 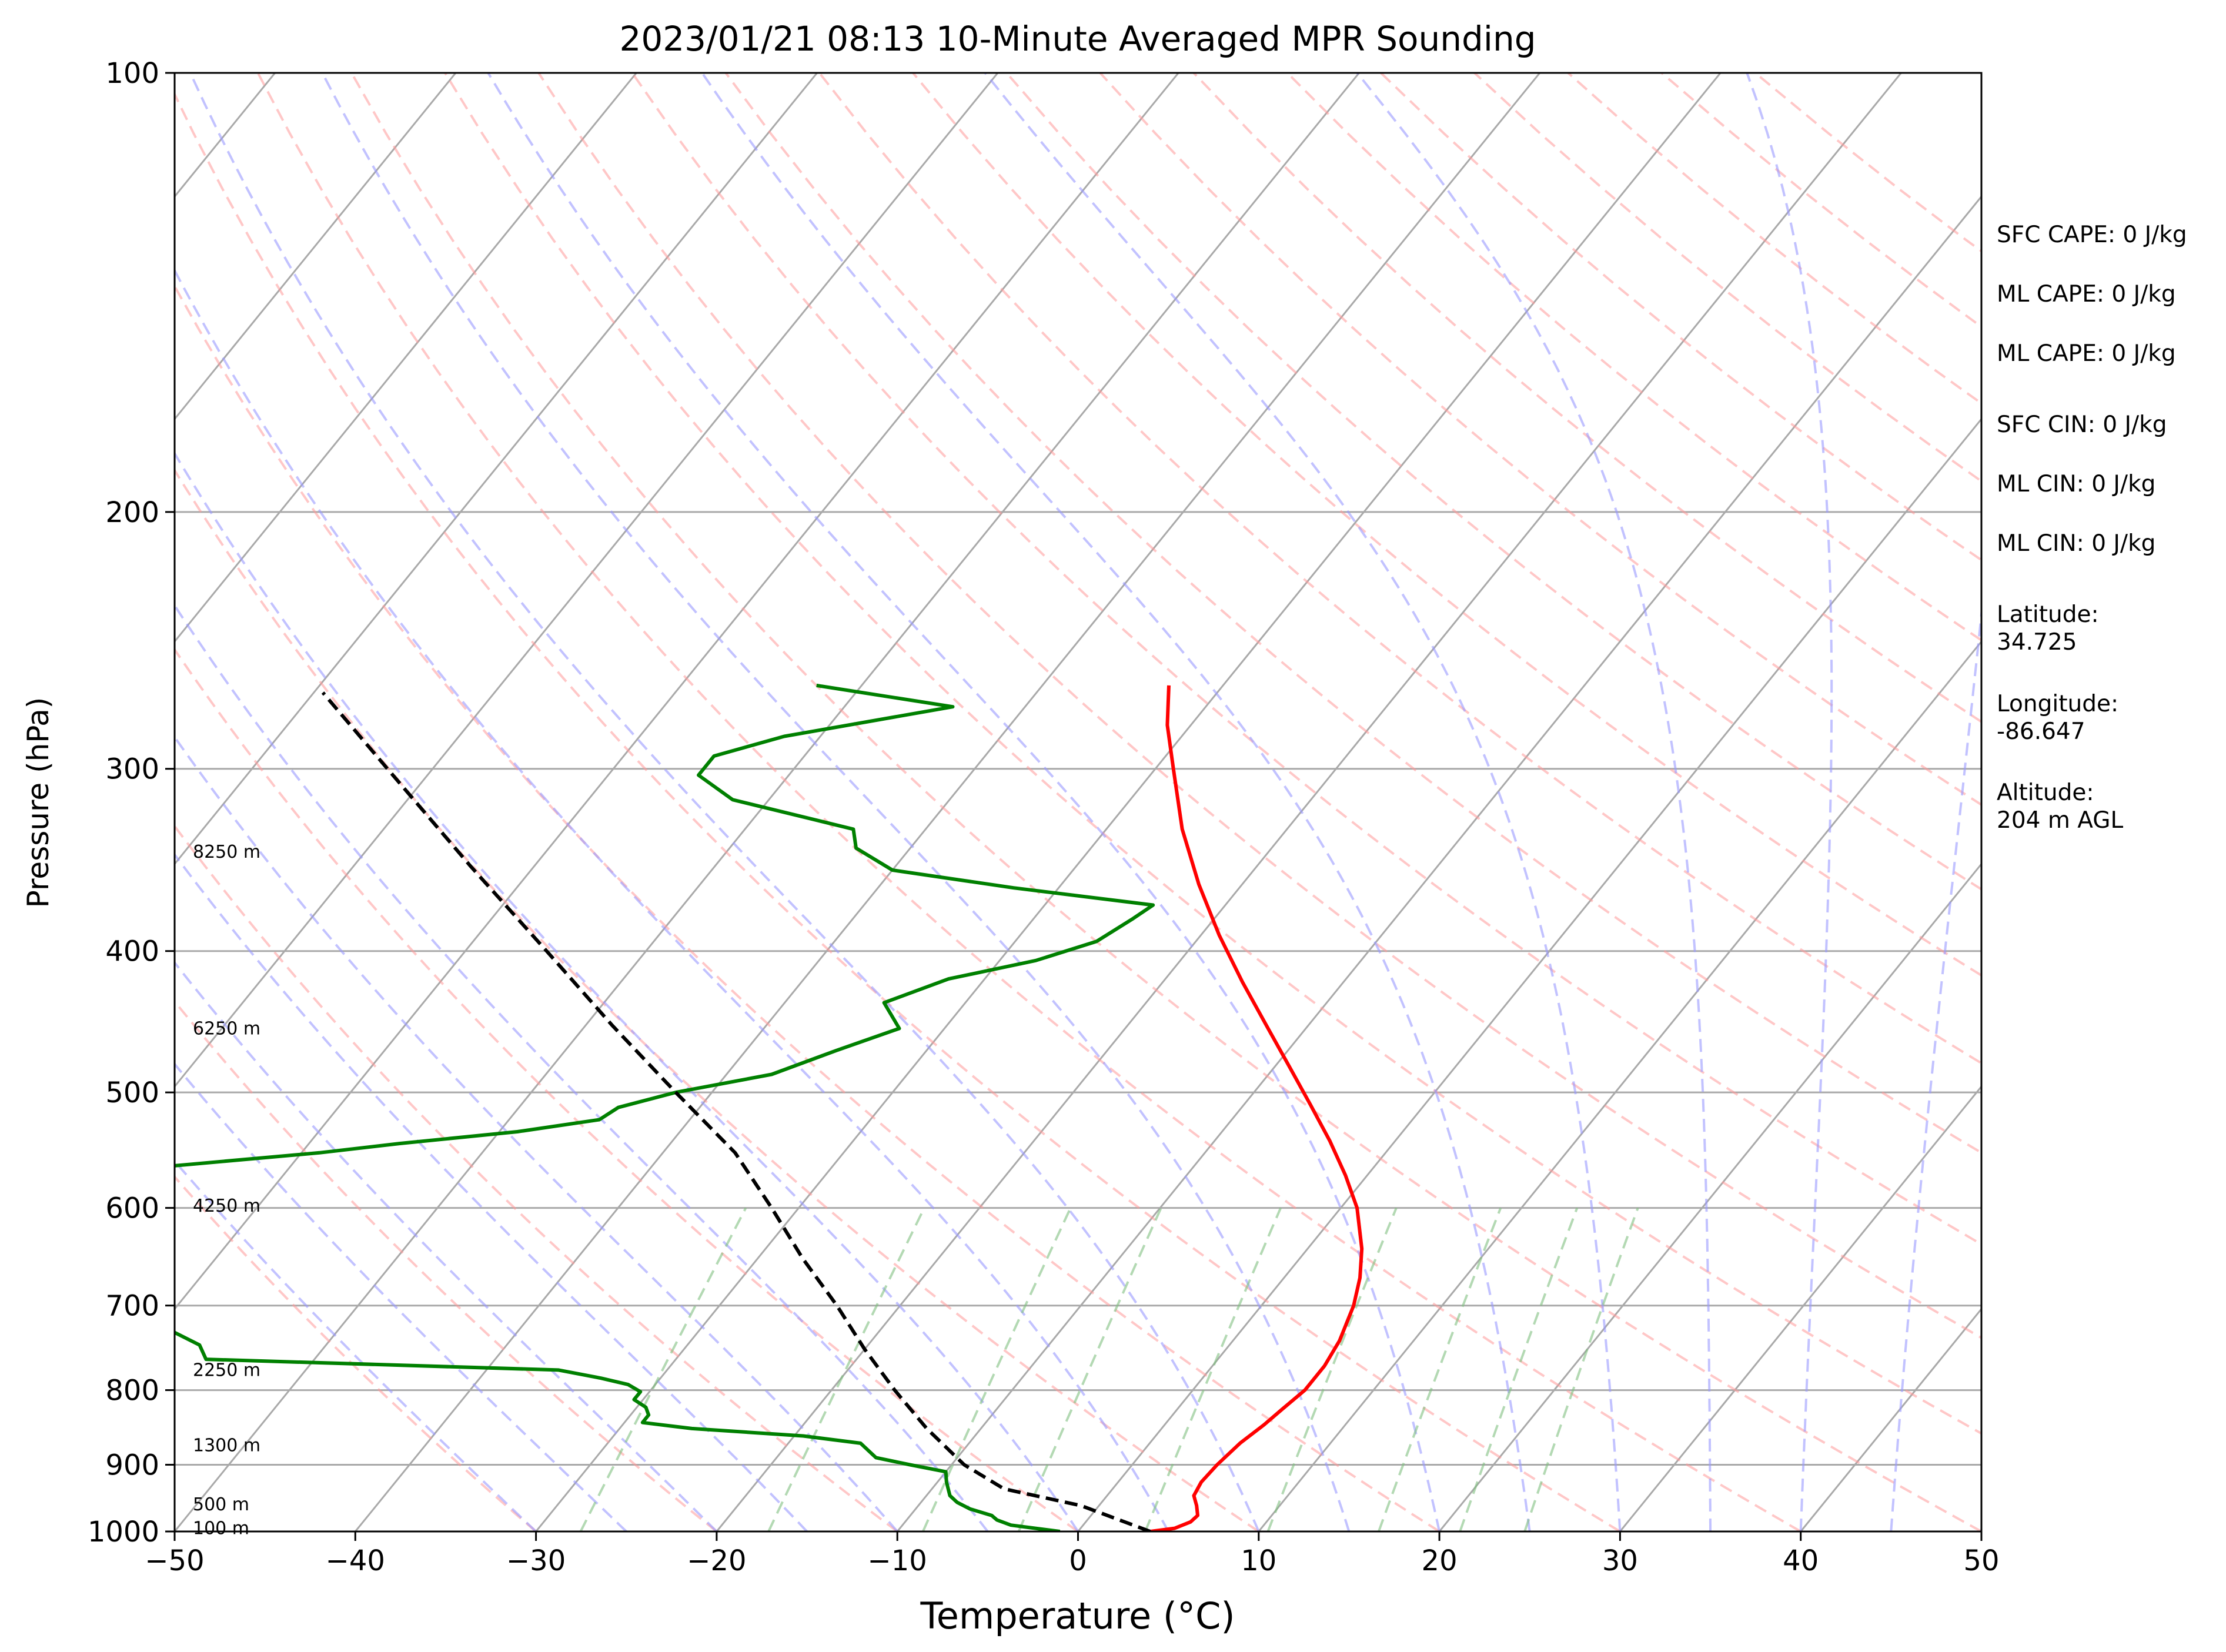 I want to click on ml-cape-label-2: ML CAPE: 0 J/kg, so click(x=2086, y=354).